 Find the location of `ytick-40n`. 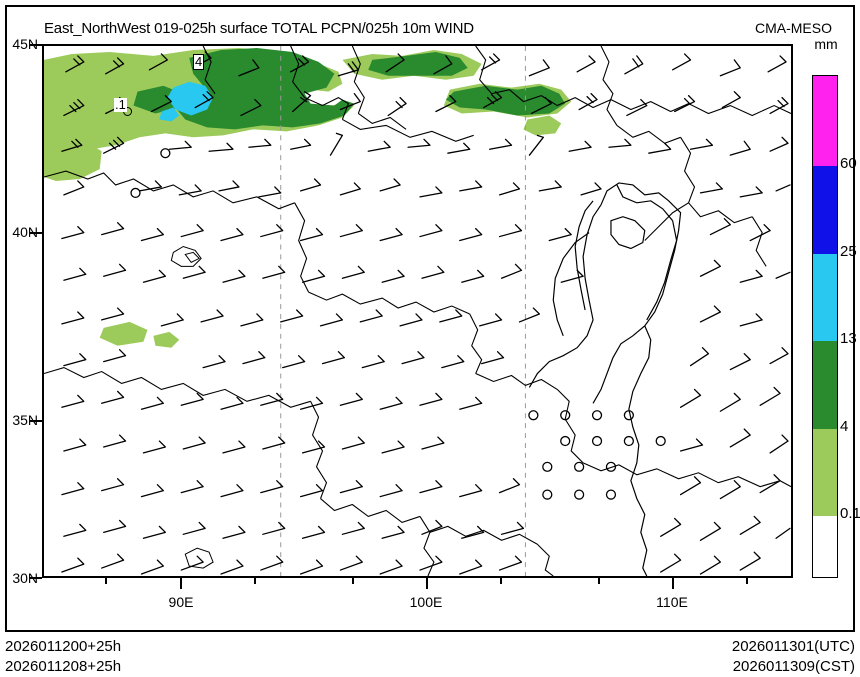

ytick-40n is located at coordinates (36, 233).